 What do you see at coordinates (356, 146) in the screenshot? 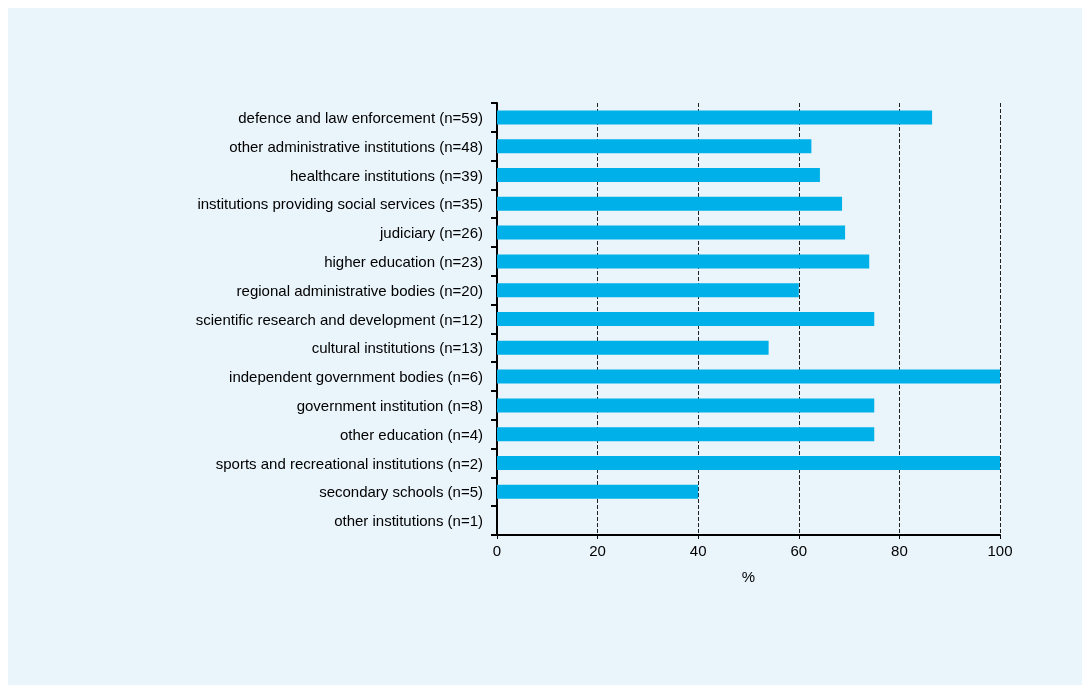
I see `y-tick-label: other administrative institutions (n=48)` at bounding box center [356, 146].